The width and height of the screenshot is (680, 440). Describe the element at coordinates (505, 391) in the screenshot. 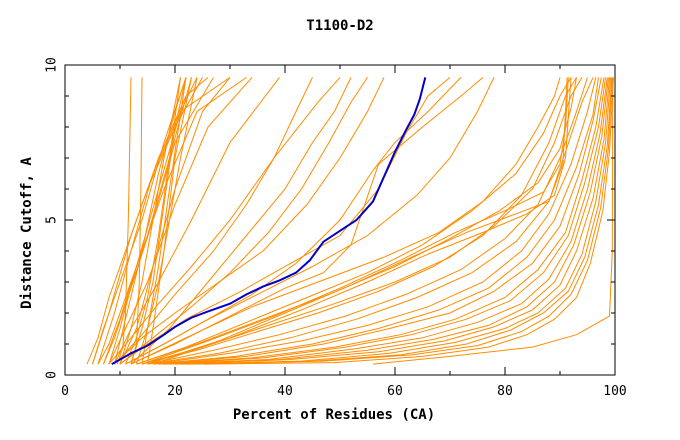

I see `x-tick-label-80: 80` at that location.